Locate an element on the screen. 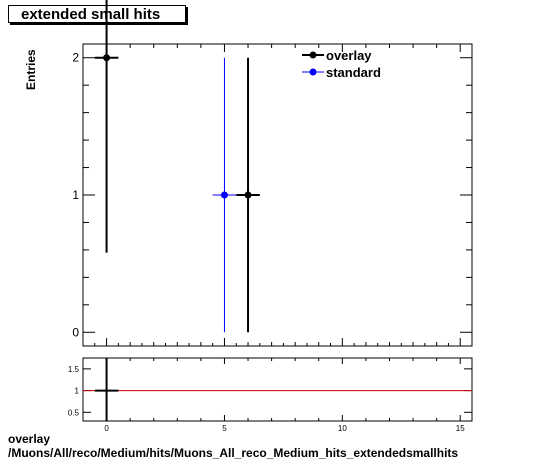 The width and height of the screenshot is (546, 462). ratio-x-tick-label: 5 is located at coordinates (224, 428).